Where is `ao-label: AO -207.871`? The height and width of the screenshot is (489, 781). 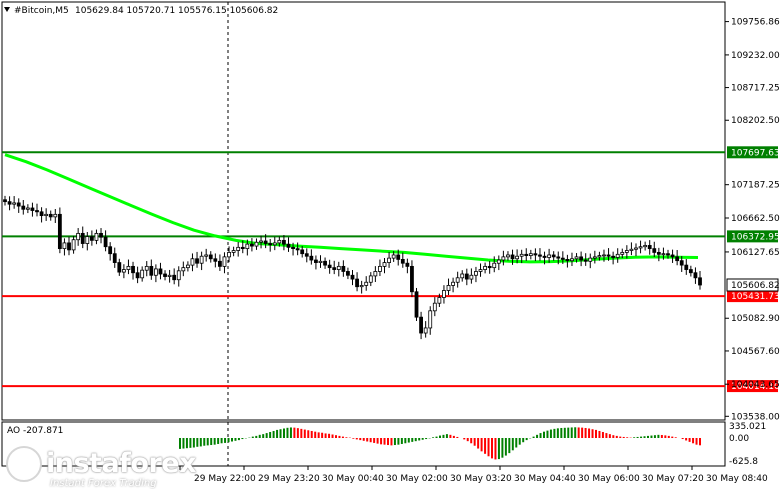 ao-label: AO -207.871 is located at coordinates (35, 431).